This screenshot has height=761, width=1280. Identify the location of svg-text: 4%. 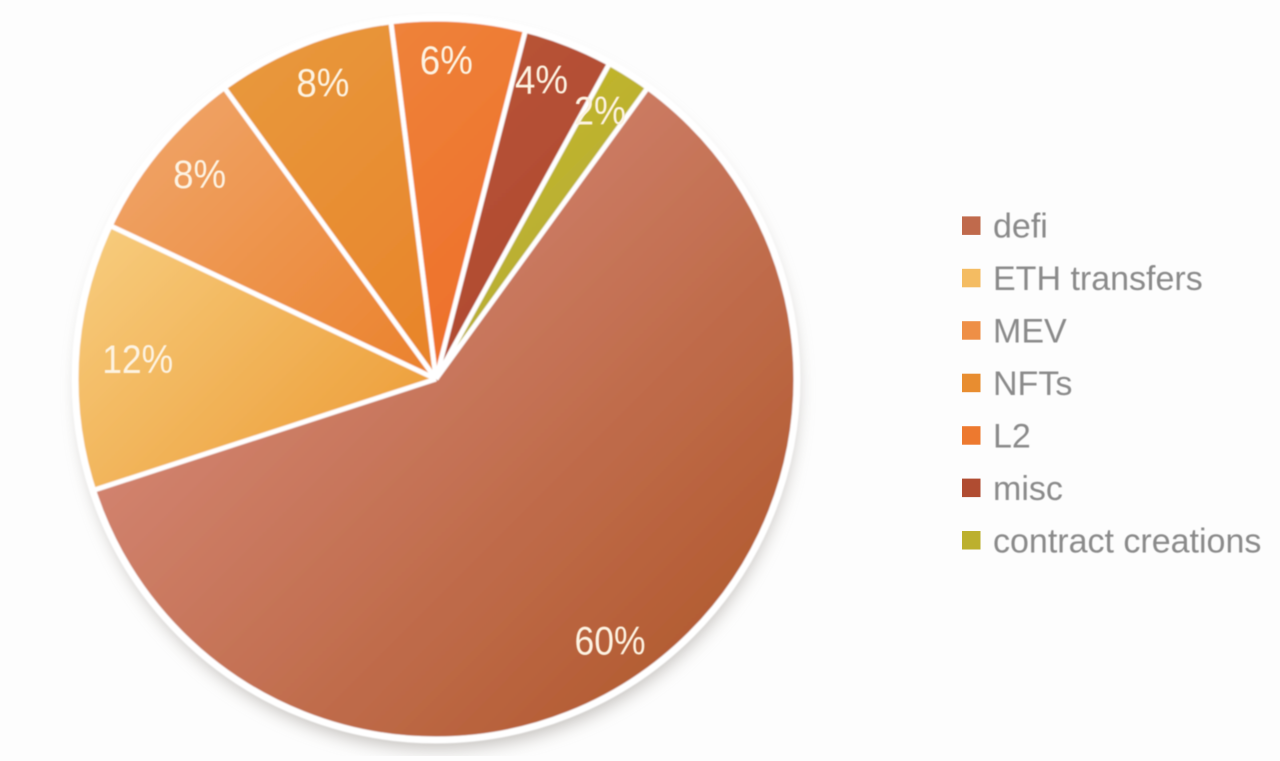
(541, 81).